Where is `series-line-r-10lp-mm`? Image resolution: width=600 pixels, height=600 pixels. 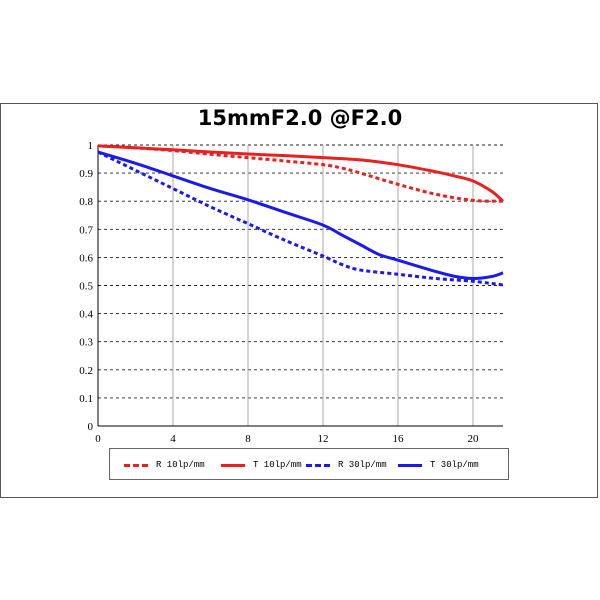
series-line-r-10lp-mm is located at coordinates (300, 173).